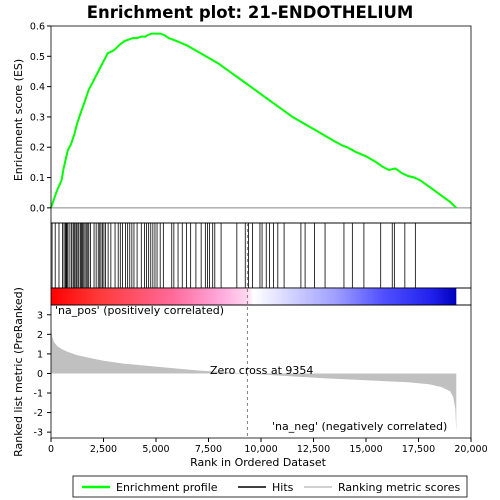 The height and width of the screenshot is (500, 500). Describe the element at coordinates (418, 449) in the screenshot. I see `x-tick-label: 17,500` at that location.